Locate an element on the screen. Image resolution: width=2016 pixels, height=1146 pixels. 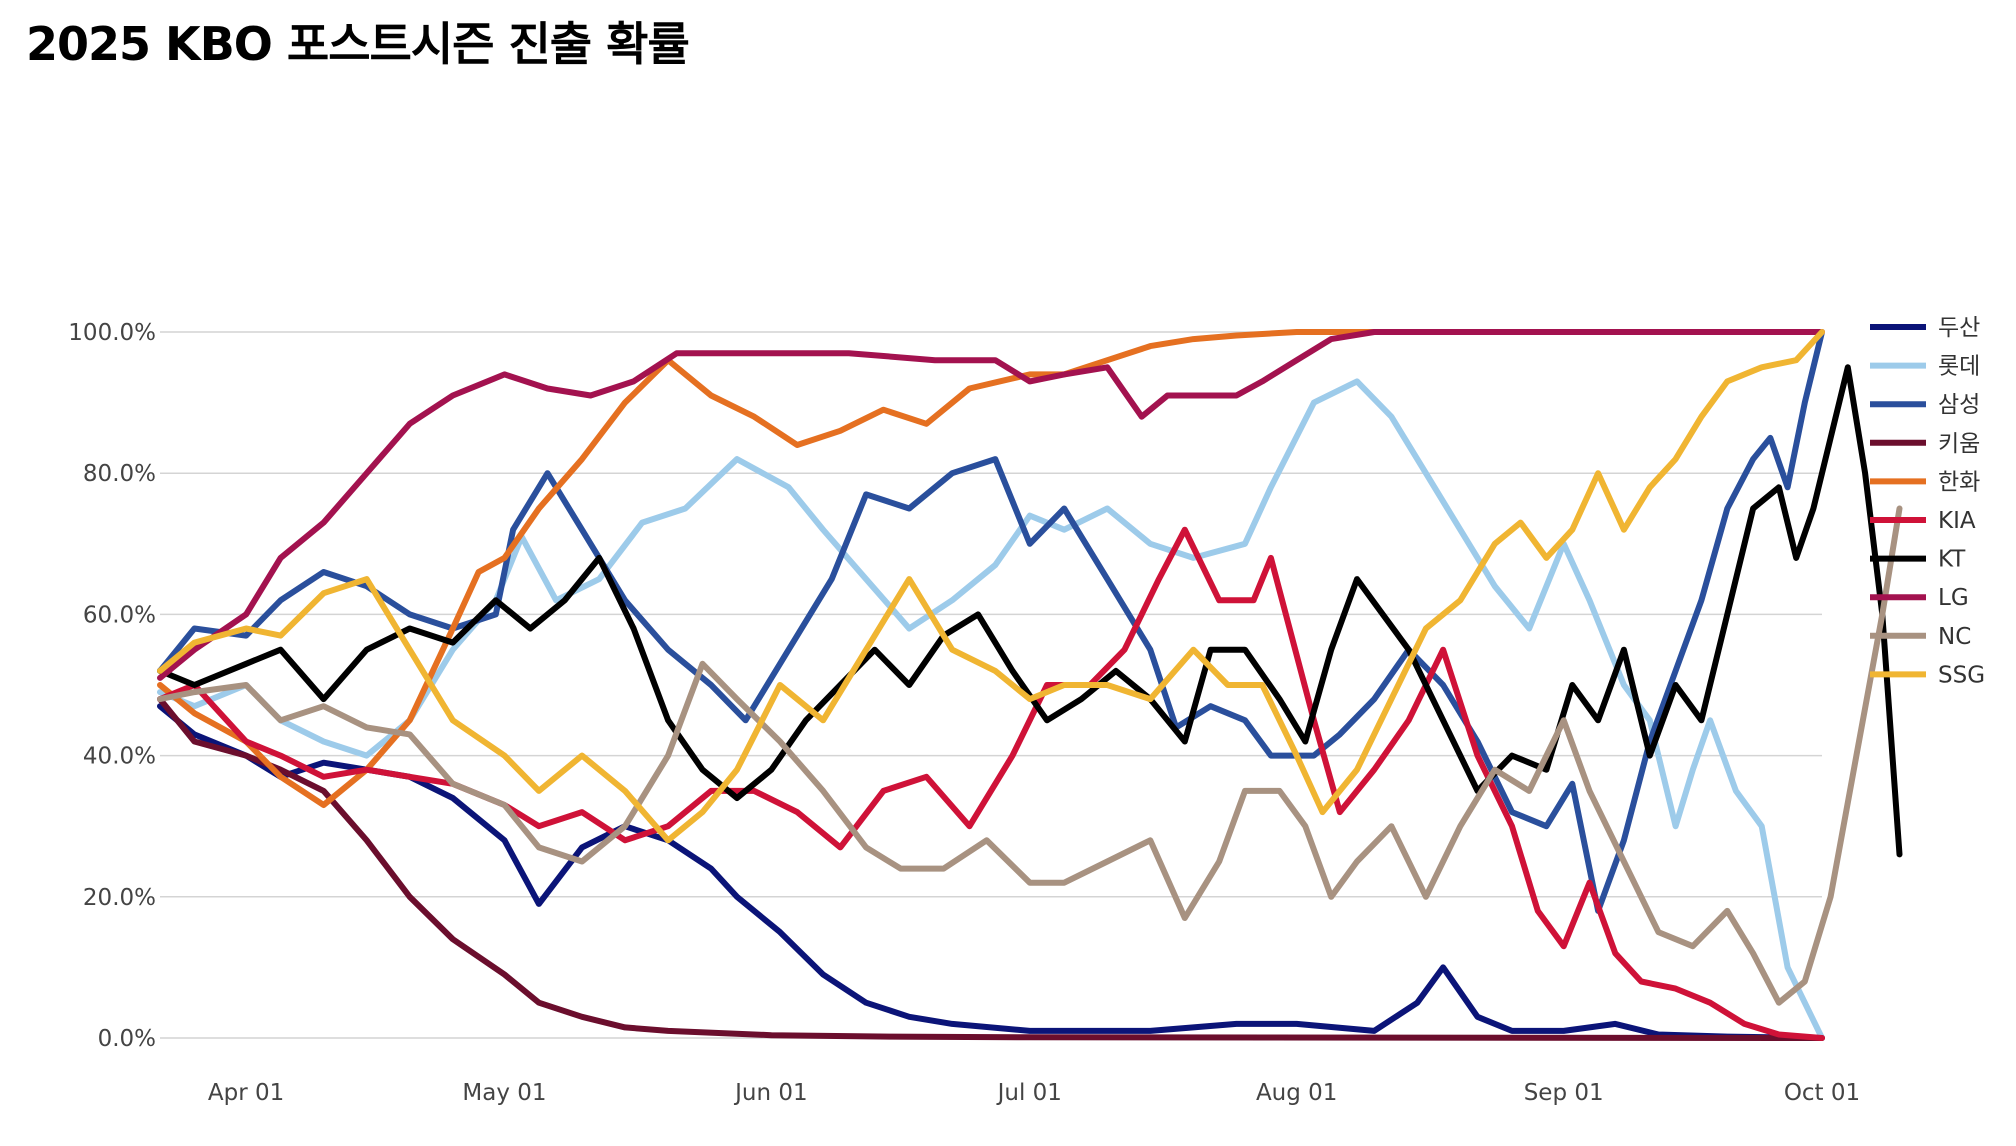
y-tick-label: 40.0% is located at coordinates (119, 757).